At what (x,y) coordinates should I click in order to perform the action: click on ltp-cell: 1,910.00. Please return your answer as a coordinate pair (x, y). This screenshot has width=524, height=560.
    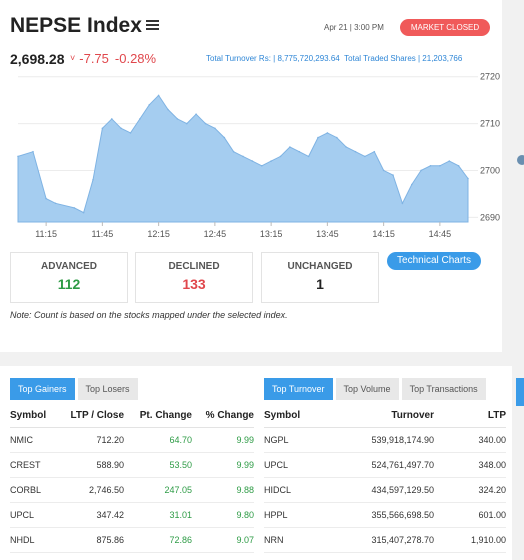
    Looking at the image, I should click on (470, 540).